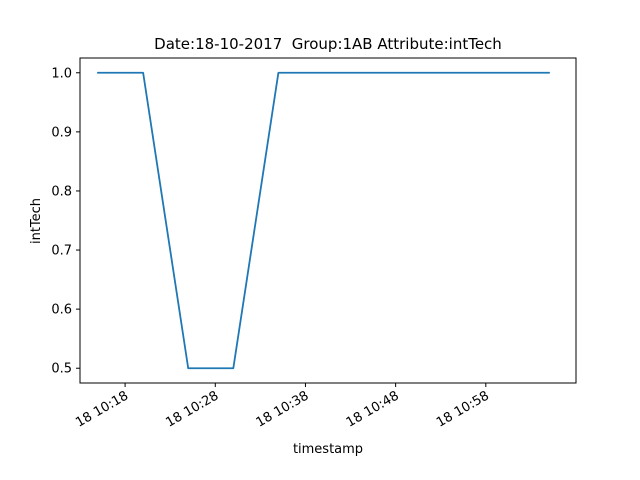 This screenshot has width=640, height=480. Describe the element at coordinates (61, 73) in the screenshot. I see `y-tick-label: 1.0` at that location.